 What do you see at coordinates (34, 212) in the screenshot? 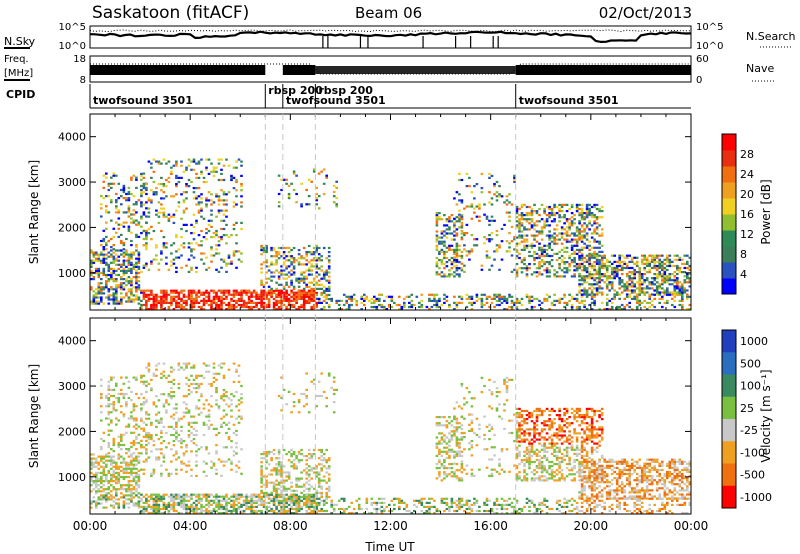
I see `power-ylabel: Slant Range [km]` at bounding box center [34, 212].